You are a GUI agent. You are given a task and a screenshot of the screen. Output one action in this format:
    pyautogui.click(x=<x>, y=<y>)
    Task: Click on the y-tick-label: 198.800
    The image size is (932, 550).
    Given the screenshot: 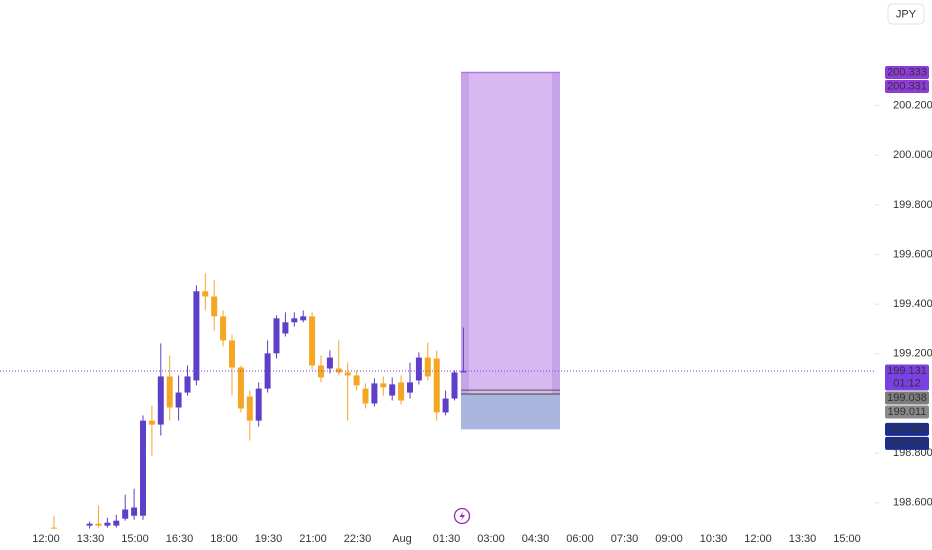 What is the action you would take?
    pyautogui.click(x=912, y=453)
    